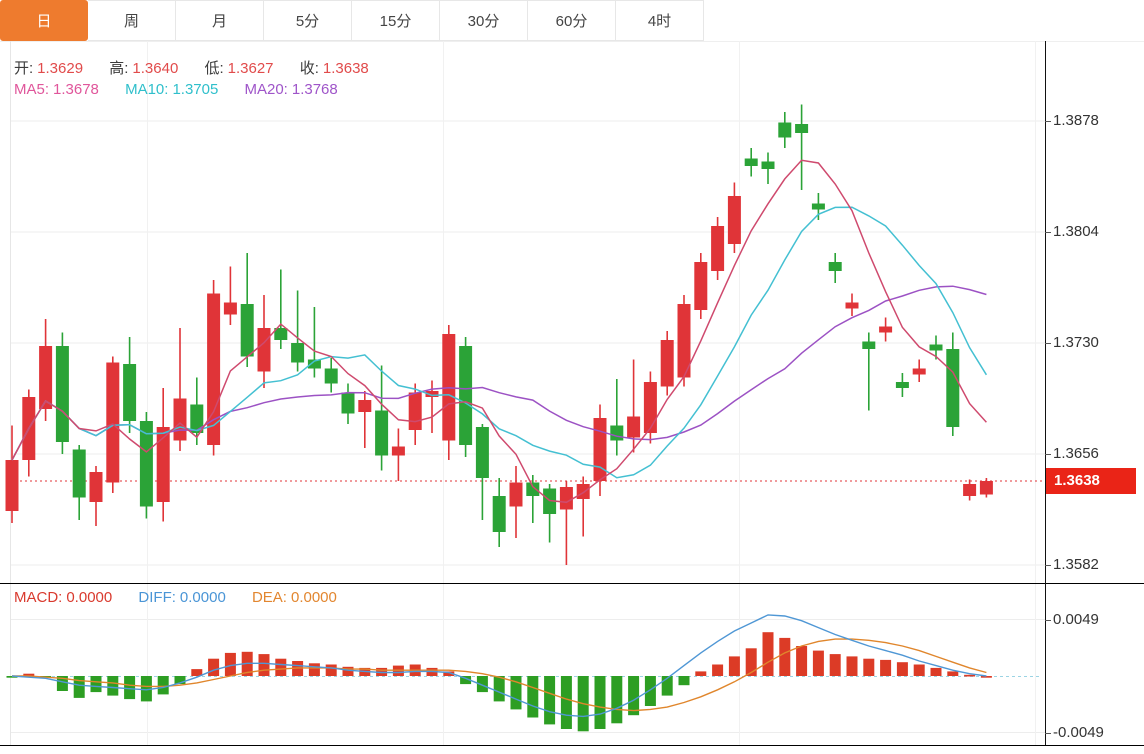 The width and height of the screenshot is (1144, 754). I want to click on close-value: 1.3638, so click(345, 68).